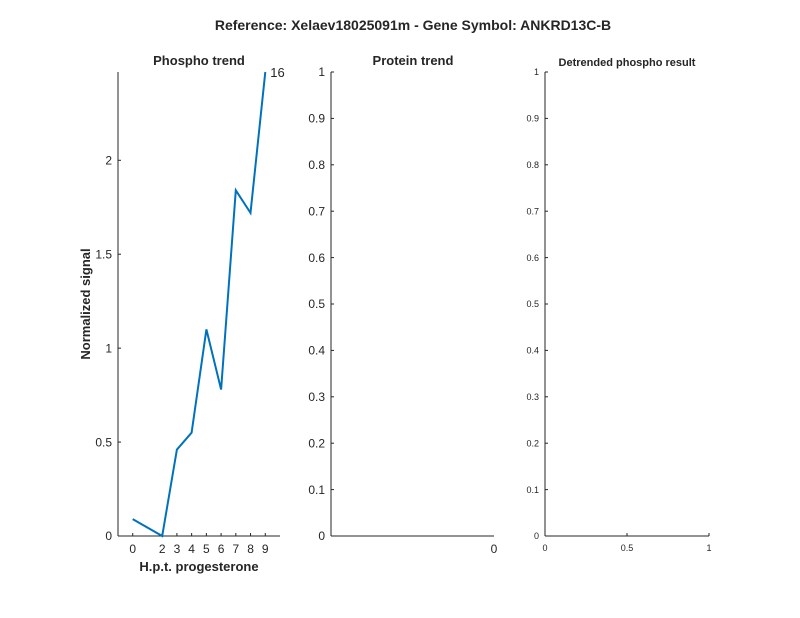 Image resolution: width=800 pixels, height=618 pixels. I want to click on phospho-trend-series-line, so click(199, 304).